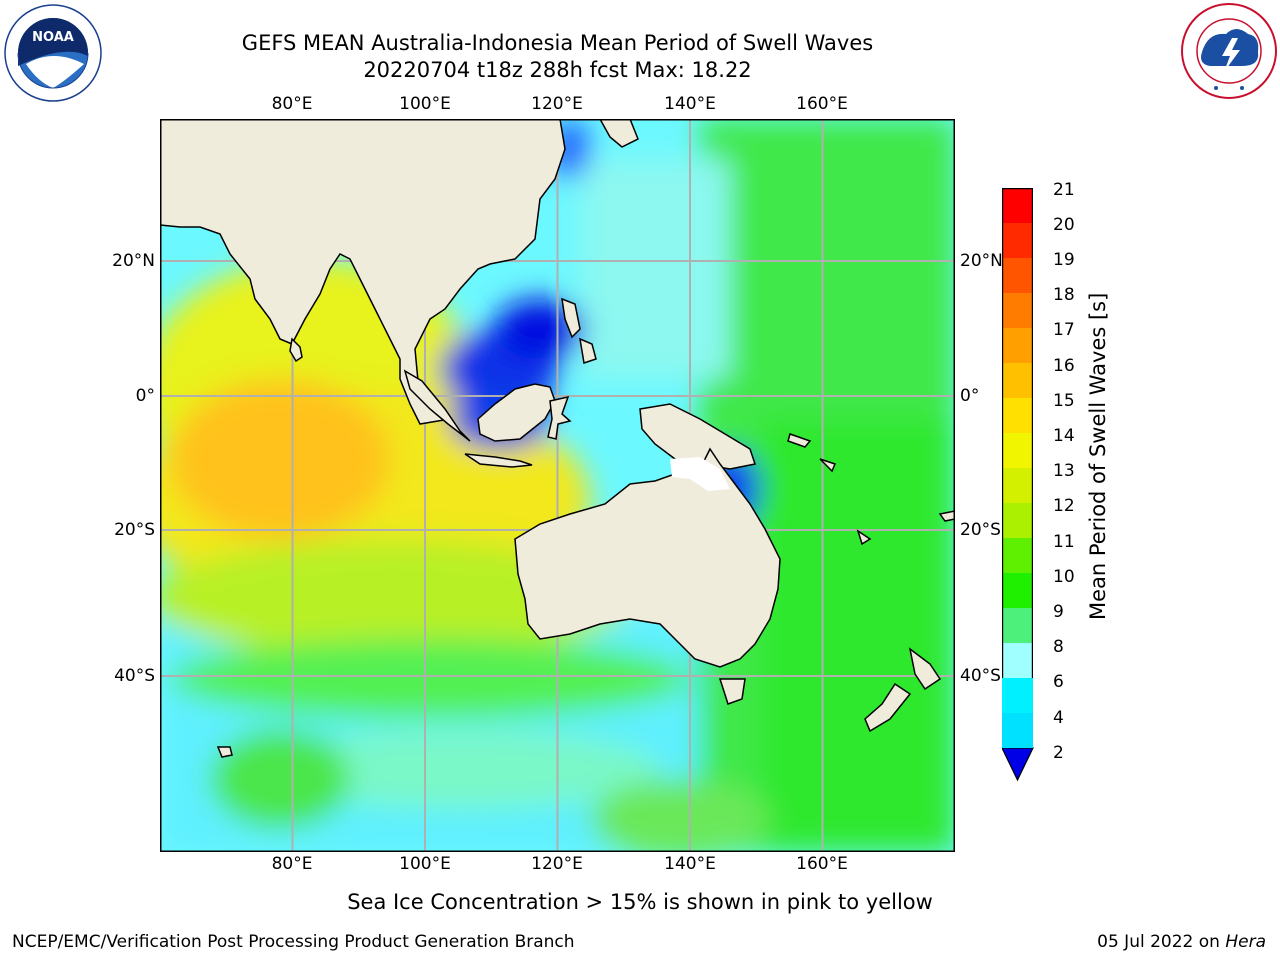 This screenshot has height=960, width=1280. Describe the element at coordinates (1017, 764) in the screenshot. I see `colorbar-under-triangle` at that location.